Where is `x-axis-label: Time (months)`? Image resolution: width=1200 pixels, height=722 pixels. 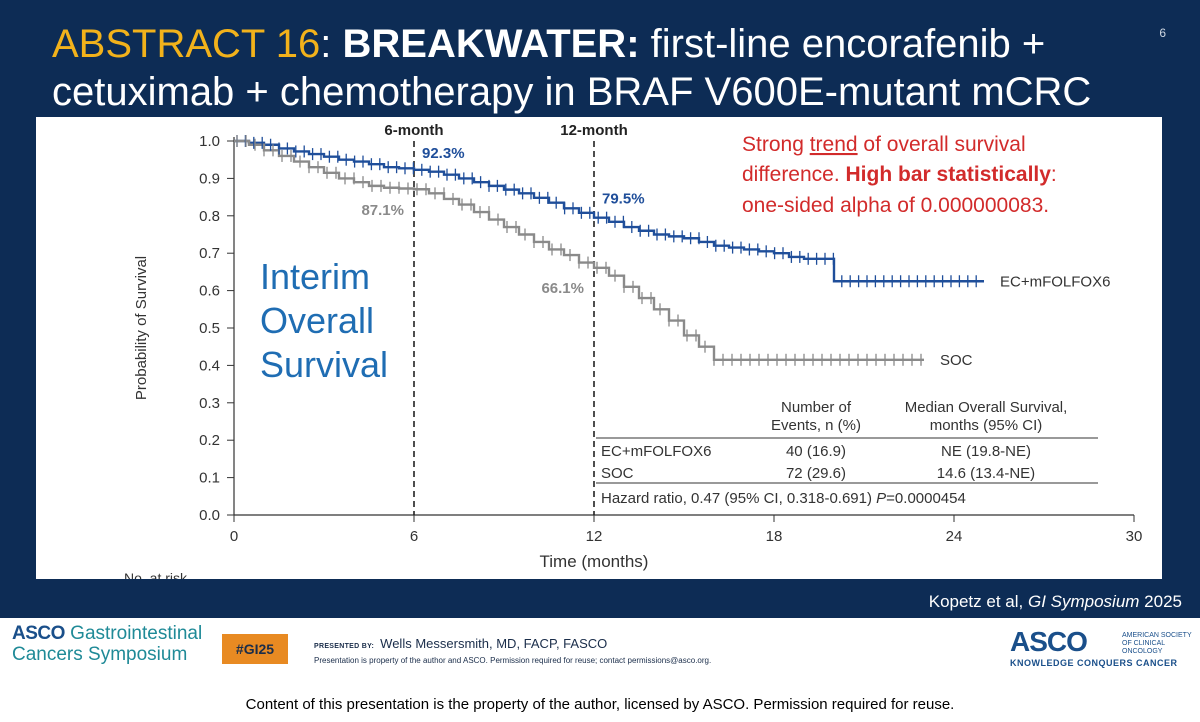
x-axis-label: Time (months) is located at coordinates (594, 561).